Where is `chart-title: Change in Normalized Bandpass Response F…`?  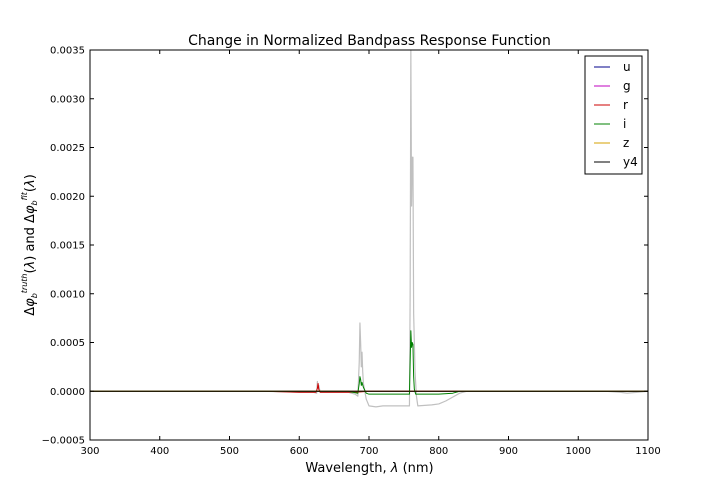 chart-title: Change in Normalized Bandpass Response F… is located at coordinates (369, 41).